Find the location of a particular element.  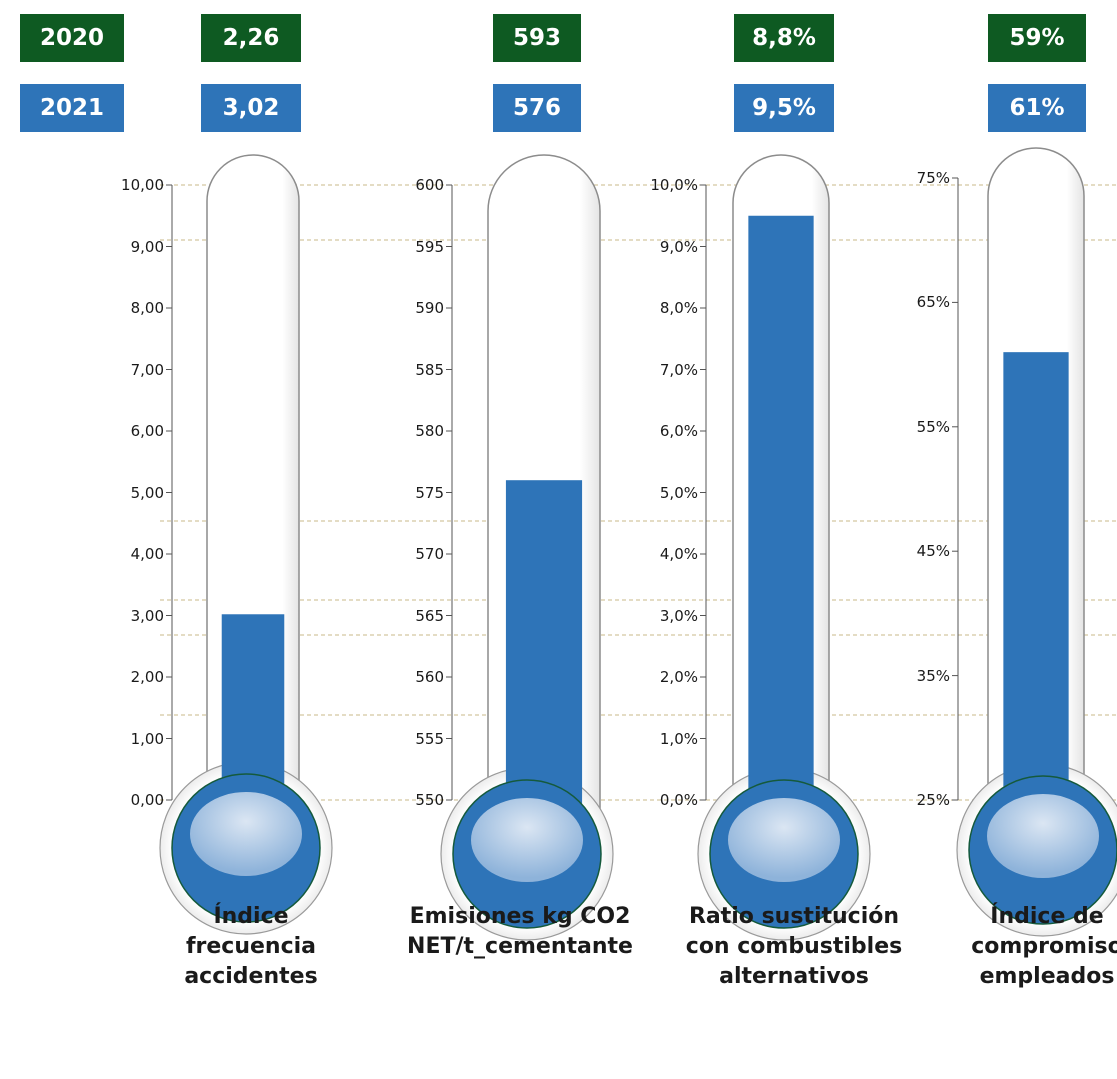

y-tick-label: 6,00 is located at coordinates (147, 431).